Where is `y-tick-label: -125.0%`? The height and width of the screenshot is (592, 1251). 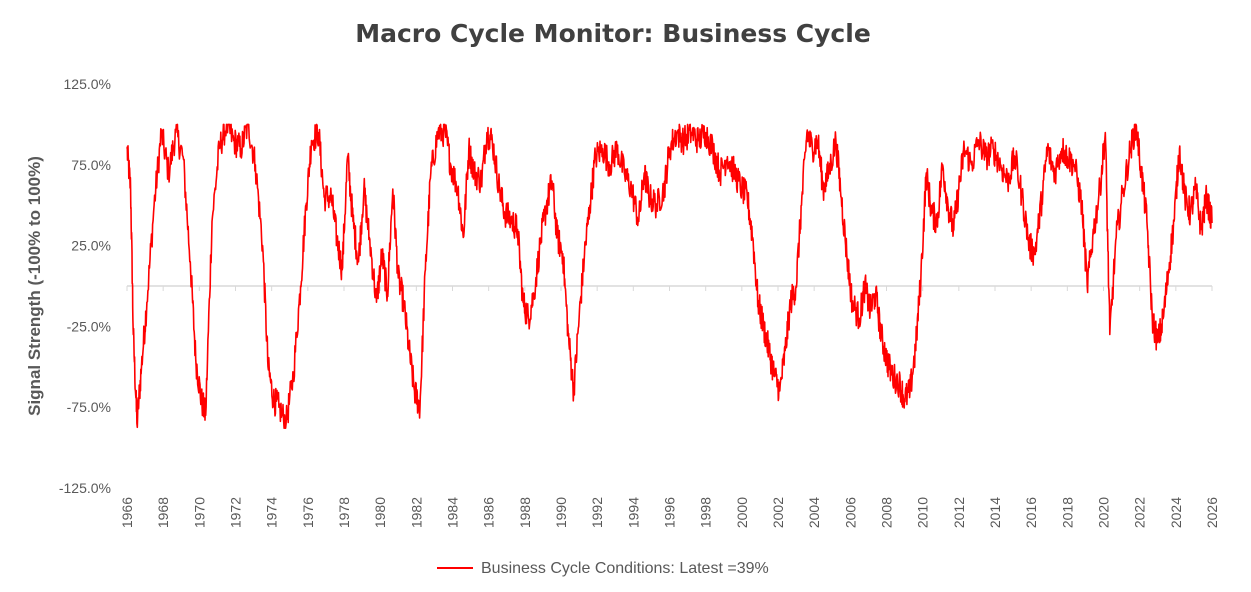
y-tick-label: -125.0% is located at coordinates (85, 488).